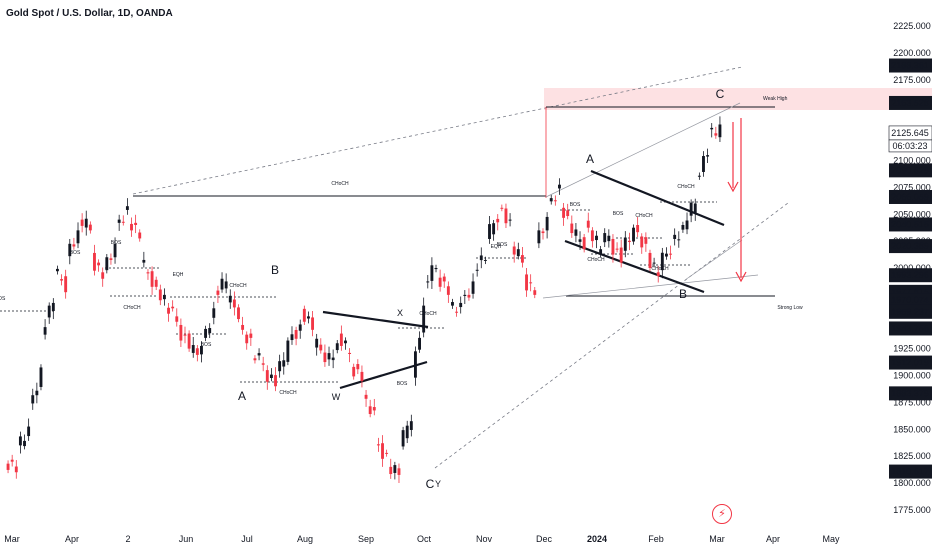 This screenshot has width=932, height=550. What do you see at coordinates (912, 349) in the screenshot?
I see `y-tick-label: 1925.000` at bounding box center [912, 349].